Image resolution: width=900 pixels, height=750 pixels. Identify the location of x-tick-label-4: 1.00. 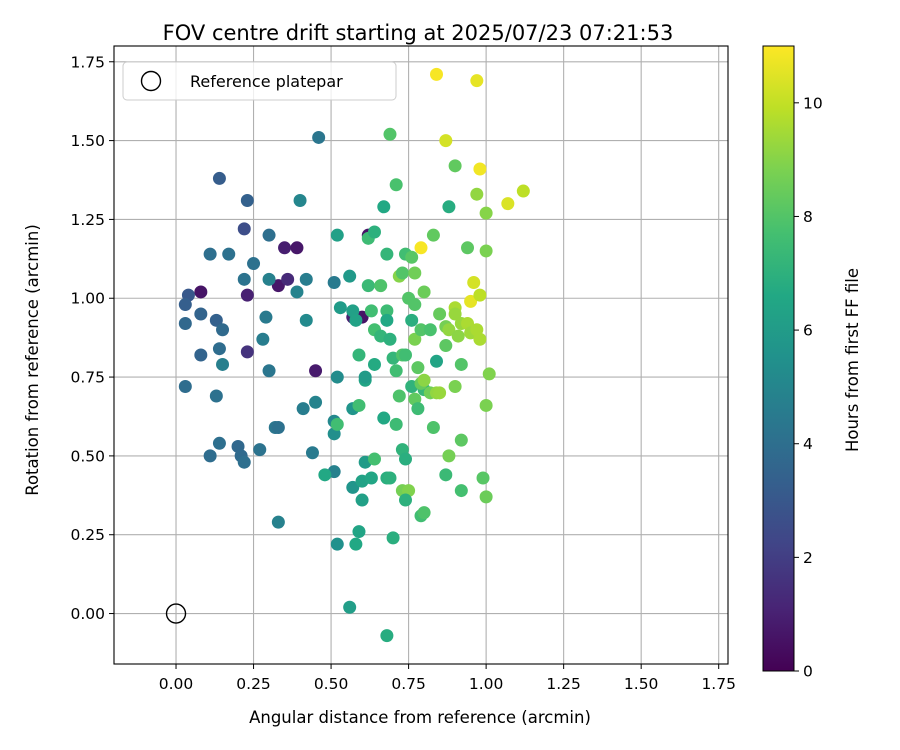
(486, 684).